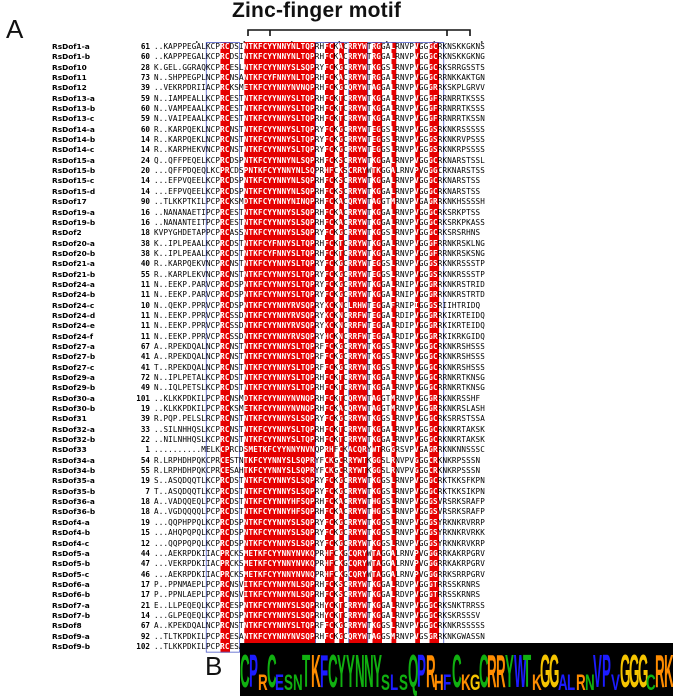  Describe the element at coordinates (73, 264) in the screenshot. I see `sequence-name: RsDof21-a` at that location.